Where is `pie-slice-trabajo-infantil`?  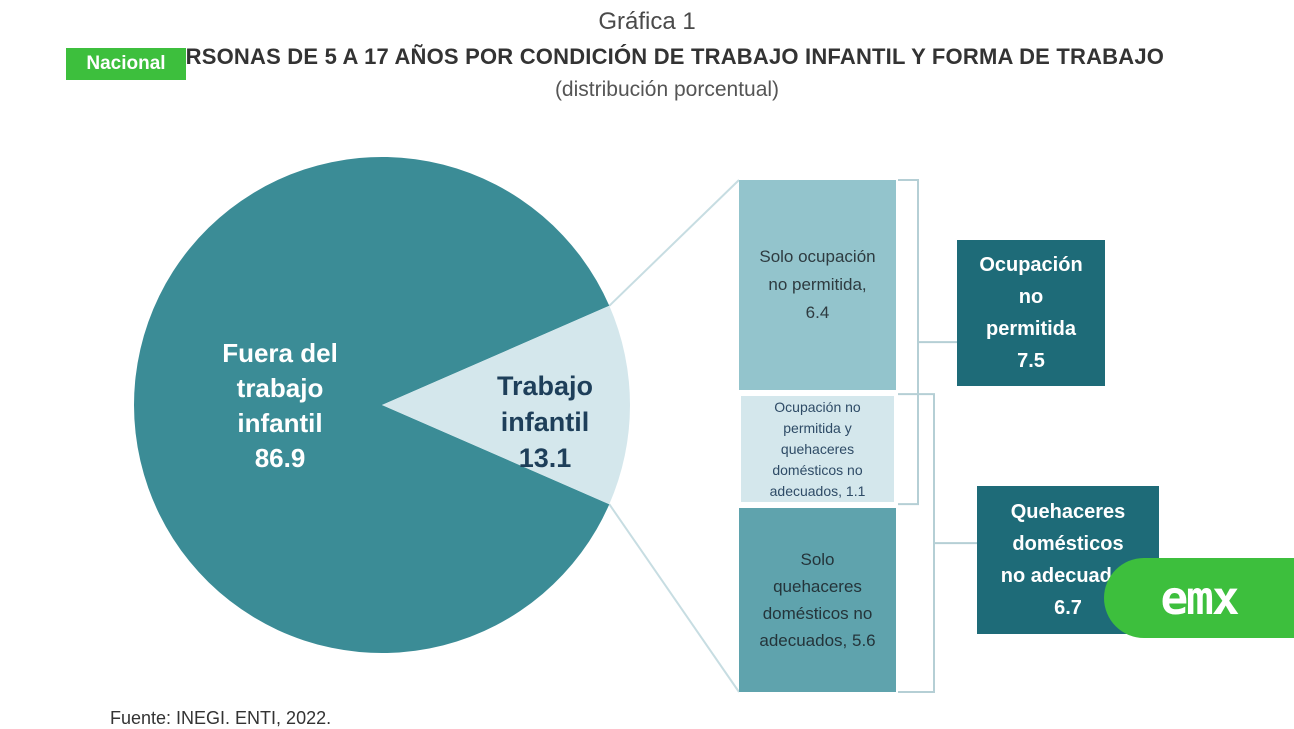
pie-slice-trabajo-infantil is located at coordinates (506, 405).